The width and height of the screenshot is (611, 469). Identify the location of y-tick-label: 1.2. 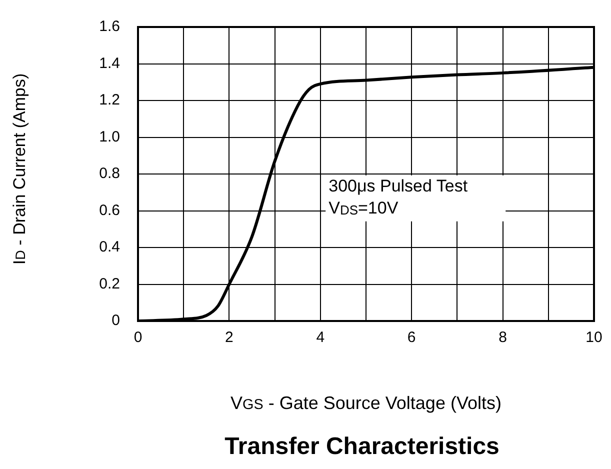
(109, 100).